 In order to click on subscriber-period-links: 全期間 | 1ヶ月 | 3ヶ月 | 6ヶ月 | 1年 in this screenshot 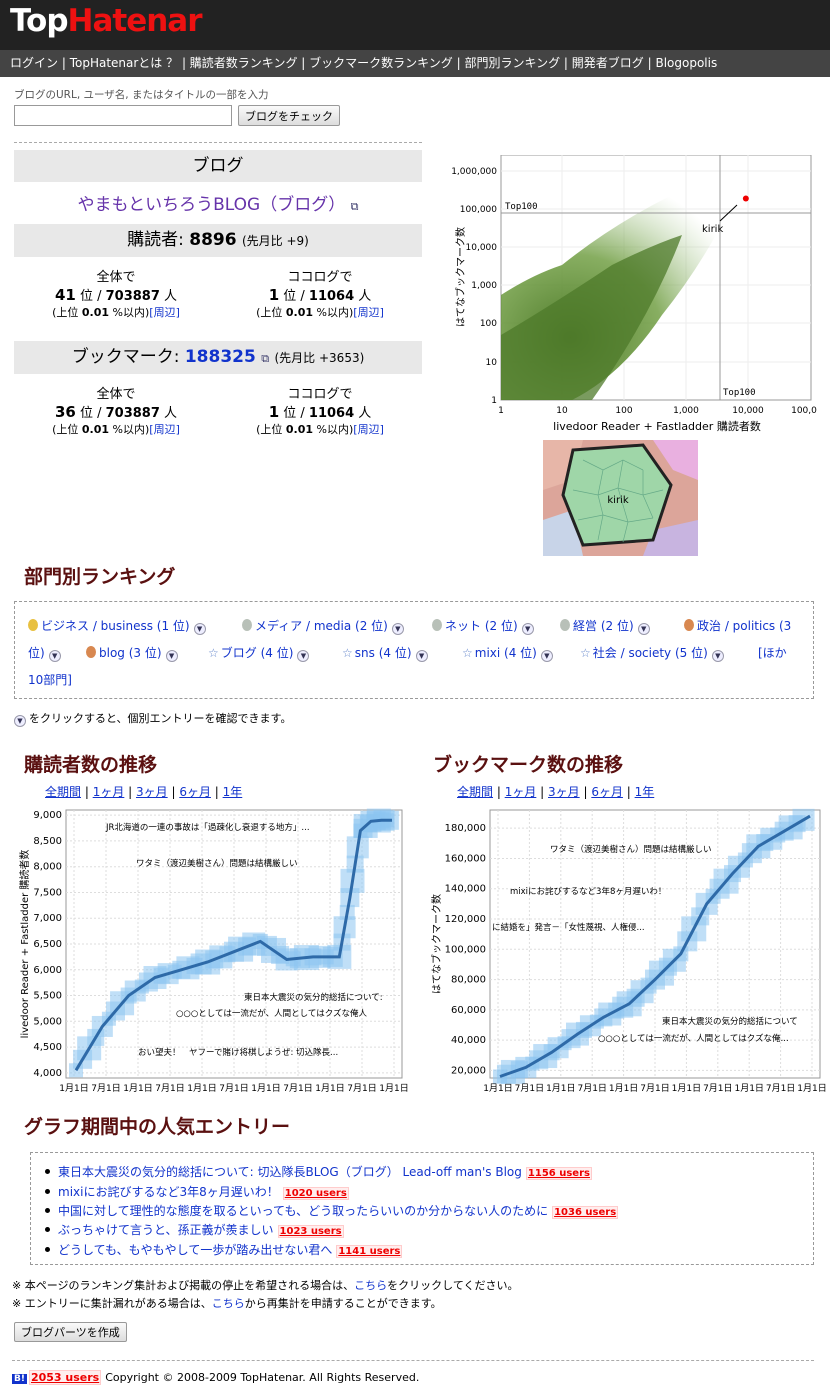, I will do `click(144, 792)`.